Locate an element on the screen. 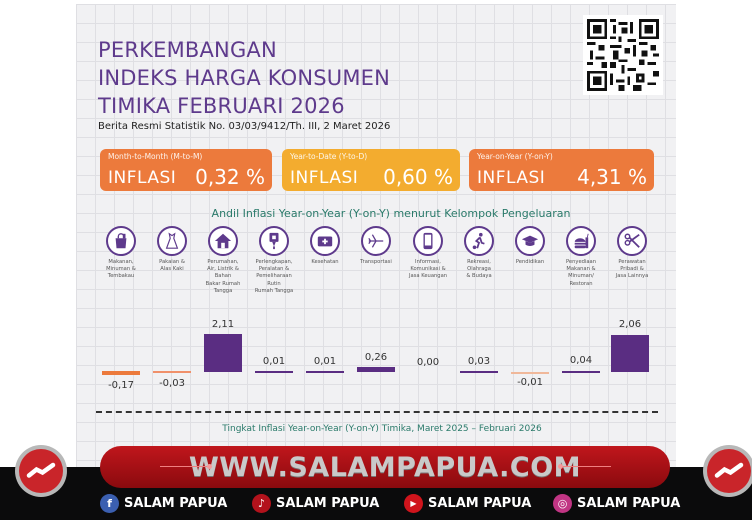 This screenshot has height=520, width=752. category-health: Kesehatan is located at coordinates (325, 246).